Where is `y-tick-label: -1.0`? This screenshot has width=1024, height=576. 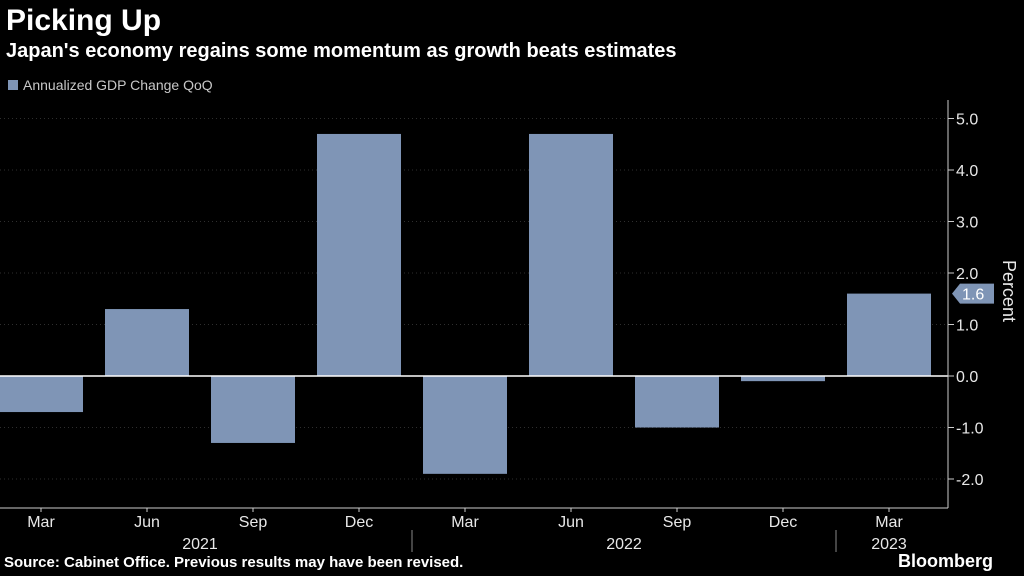 y-tick-label: -1.0 is located at coordinates (970, 429).